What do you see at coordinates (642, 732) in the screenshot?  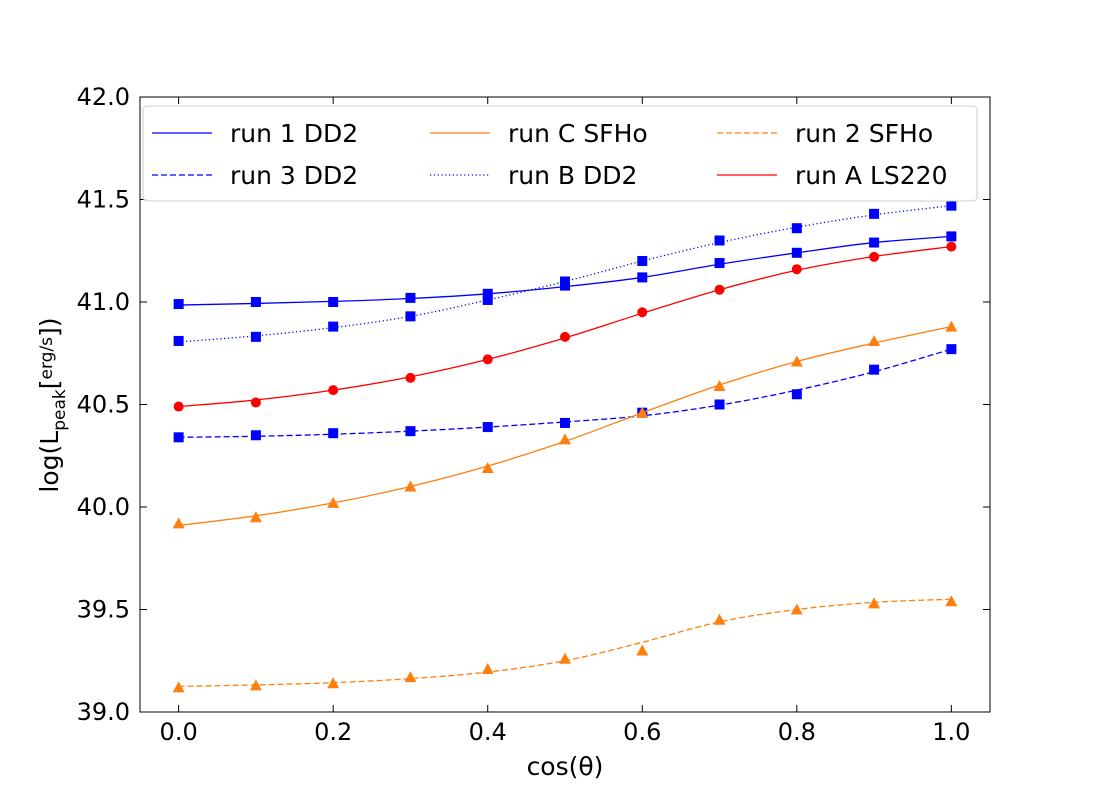 I see `x-tick-label: 0.6` at bounding box center [642, 732].